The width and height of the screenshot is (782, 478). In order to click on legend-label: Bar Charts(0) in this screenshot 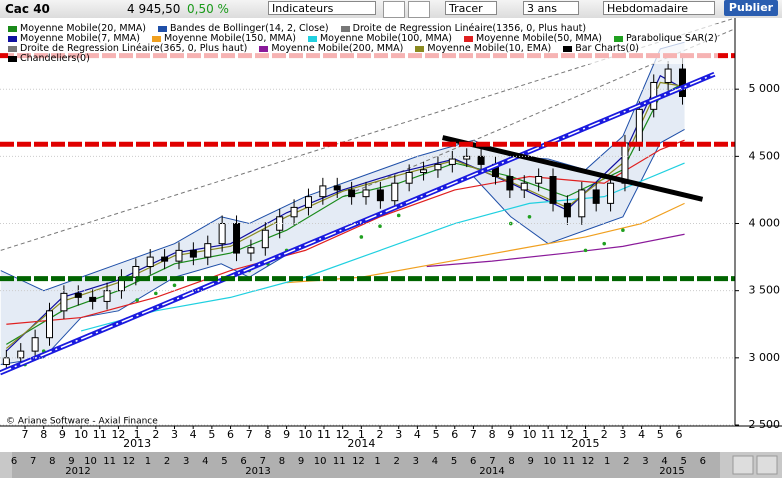, I will do `click(607, 48)`.